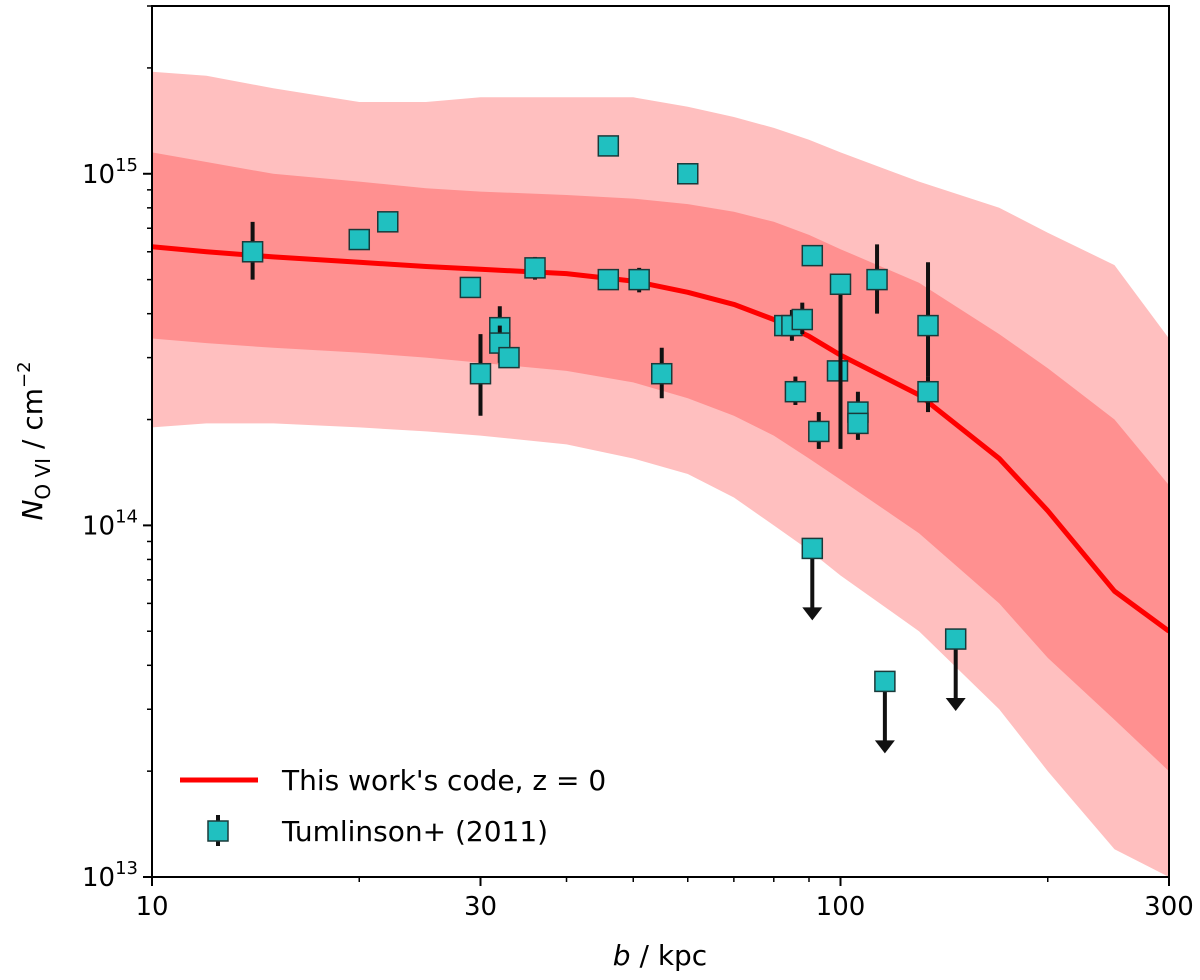  What do you see at coordinates (414, 831) in the screenshot?
I see `legend-observation-label: Tumlinson+ (2011)` at bounding box center [414, 831].